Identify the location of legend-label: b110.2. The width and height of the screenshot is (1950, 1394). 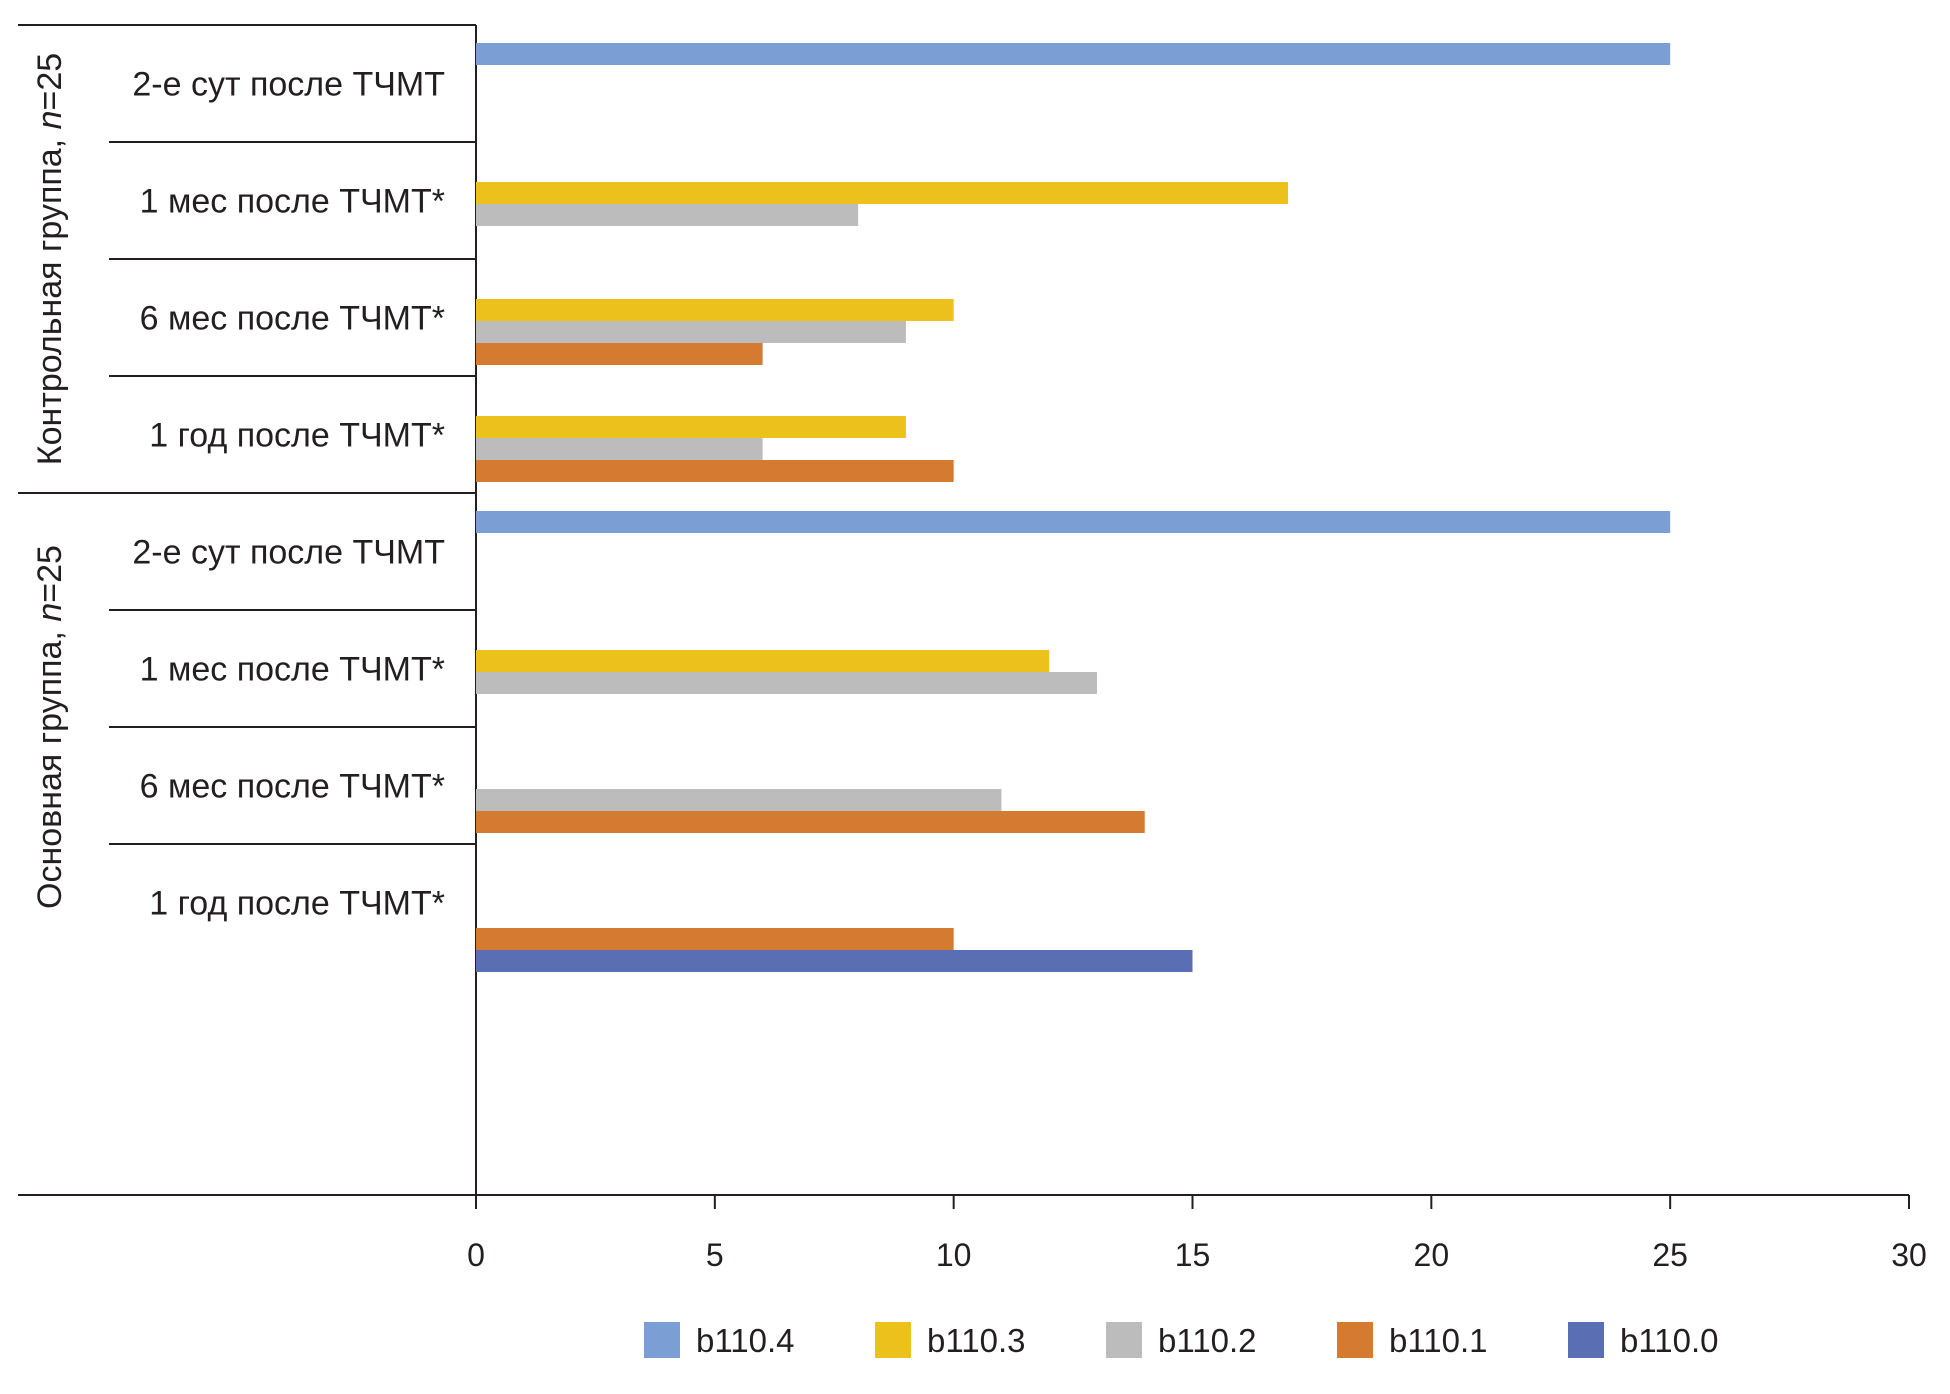
(1207, 1340).